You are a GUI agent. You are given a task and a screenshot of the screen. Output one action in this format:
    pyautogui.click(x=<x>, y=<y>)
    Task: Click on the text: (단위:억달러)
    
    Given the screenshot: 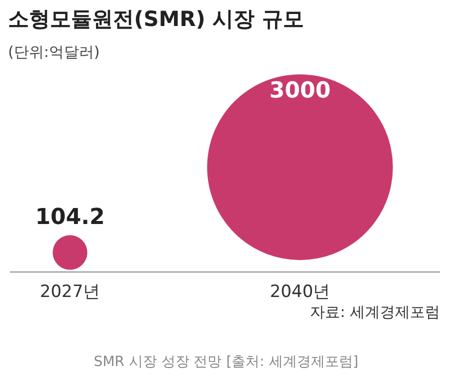 What is the action you would take?
    pyautogui.click(x=54, y=52)
    